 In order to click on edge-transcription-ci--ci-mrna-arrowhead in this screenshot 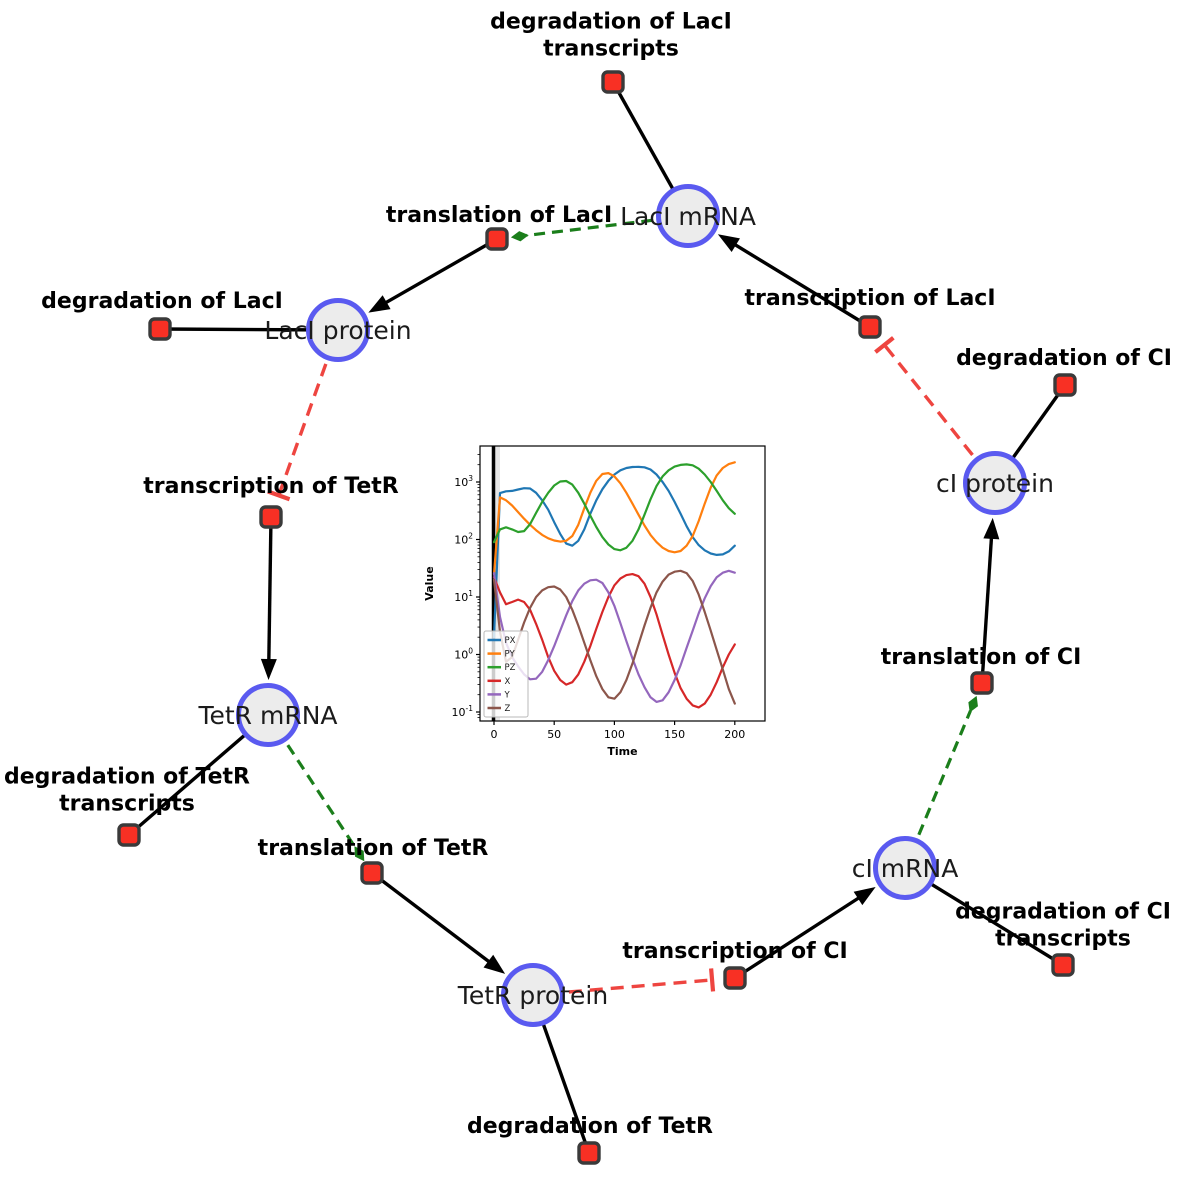, I will do `click(864, 896)`.